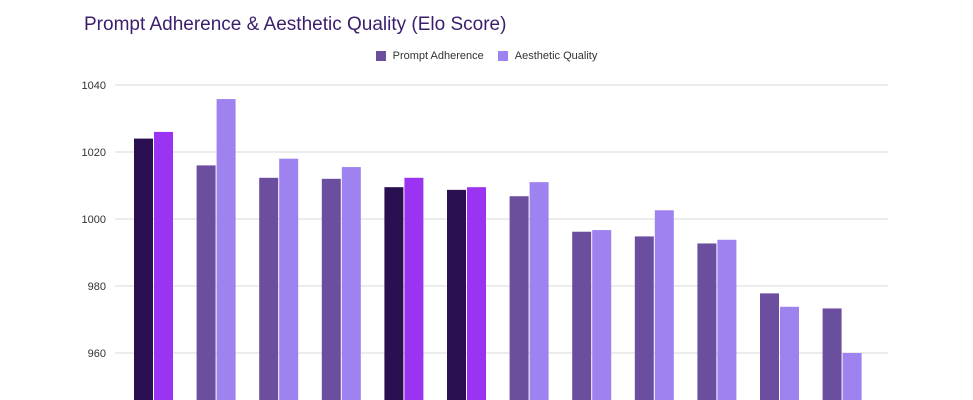 The height and width of the screenshot is (400, 973). I want to click on legend-item-aesthetic-quality: Aesthetic Quality, so click(547, 56).